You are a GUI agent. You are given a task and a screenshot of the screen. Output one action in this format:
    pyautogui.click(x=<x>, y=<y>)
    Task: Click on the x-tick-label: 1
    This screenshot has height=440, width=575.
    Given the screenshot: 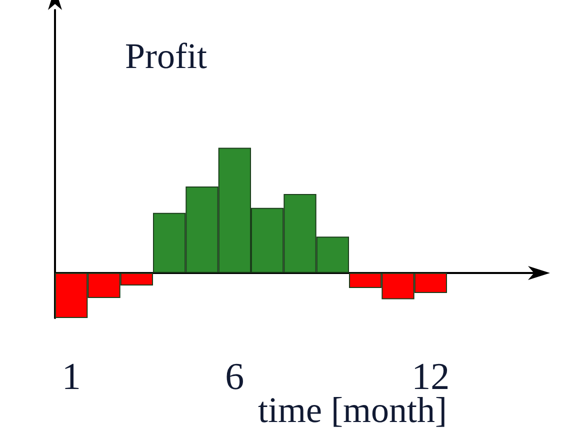 What is the action you would take?
    pyautogui.click(x=71, y=377)
    